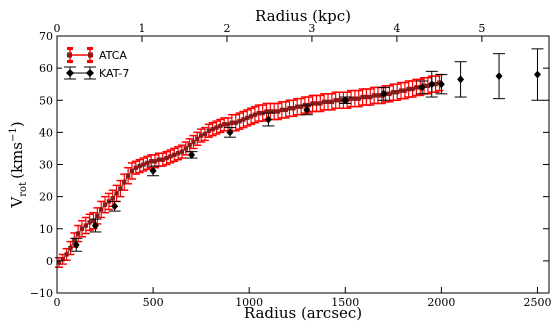 Image resolution: width=556 pixels, height=326 pixels. Describe the element at coordinates (90, 73) in the screenshot. I see `legend-kat-marker-b` at that location.